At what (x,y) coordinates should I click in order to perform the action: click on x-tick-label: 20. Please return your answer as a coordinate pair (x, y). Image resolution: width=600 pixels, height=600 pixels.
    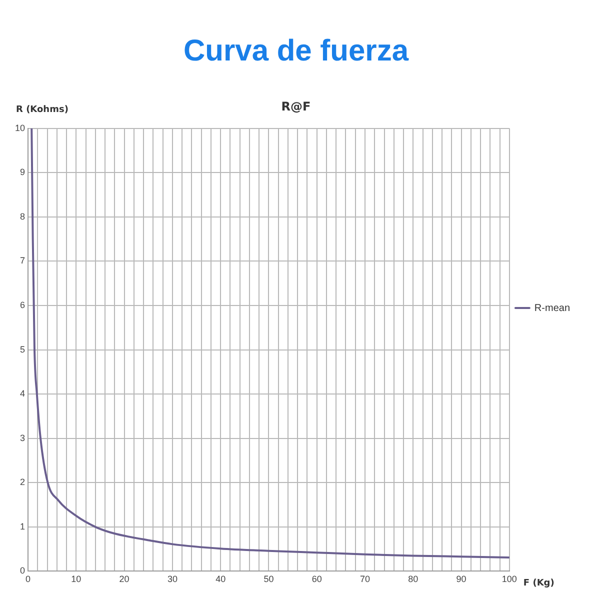
    Looking at the image, I should click on (124, 579).